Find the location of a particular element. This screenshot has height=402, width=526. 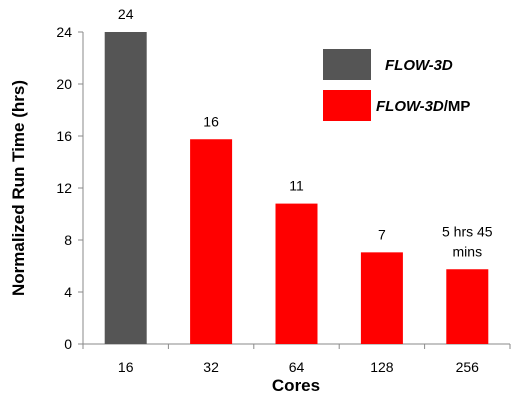

x-tick-label: 64 is located at coordinates (297, 367).